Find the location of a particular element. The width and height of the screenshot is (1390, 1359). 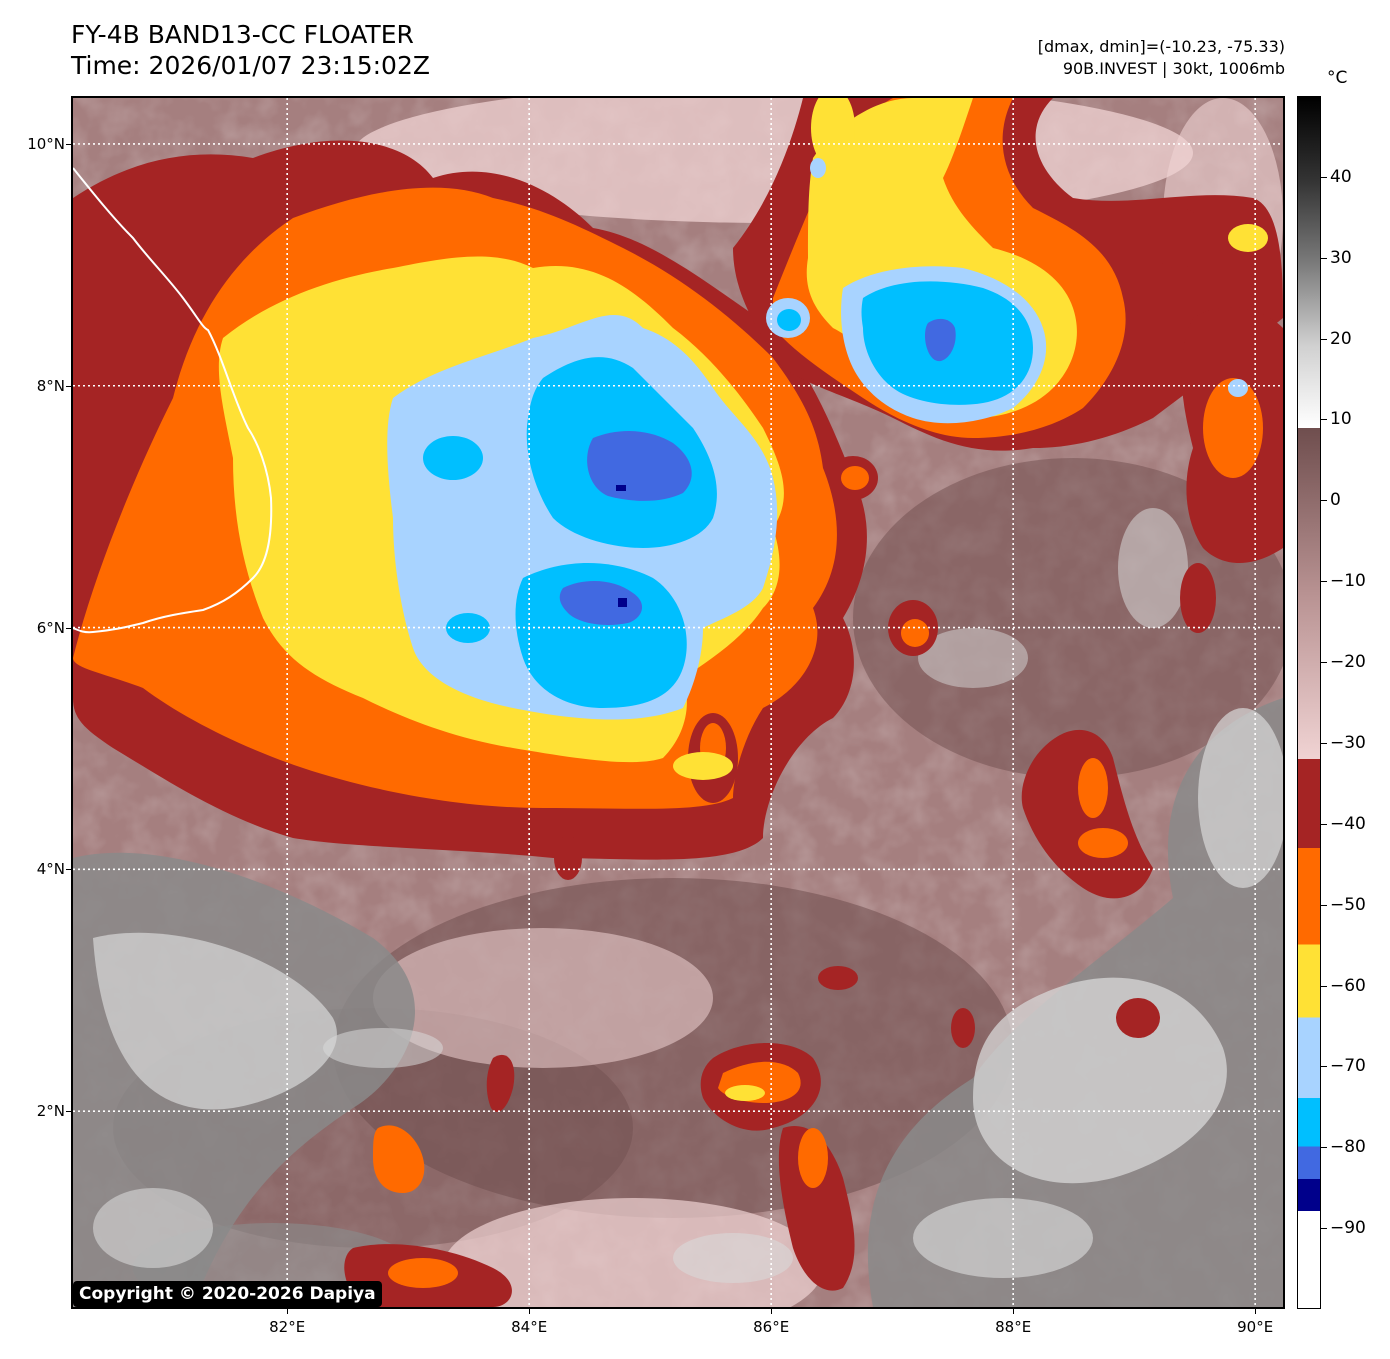

colorbar-label: −70 is located at coordinates (1348, 1066).